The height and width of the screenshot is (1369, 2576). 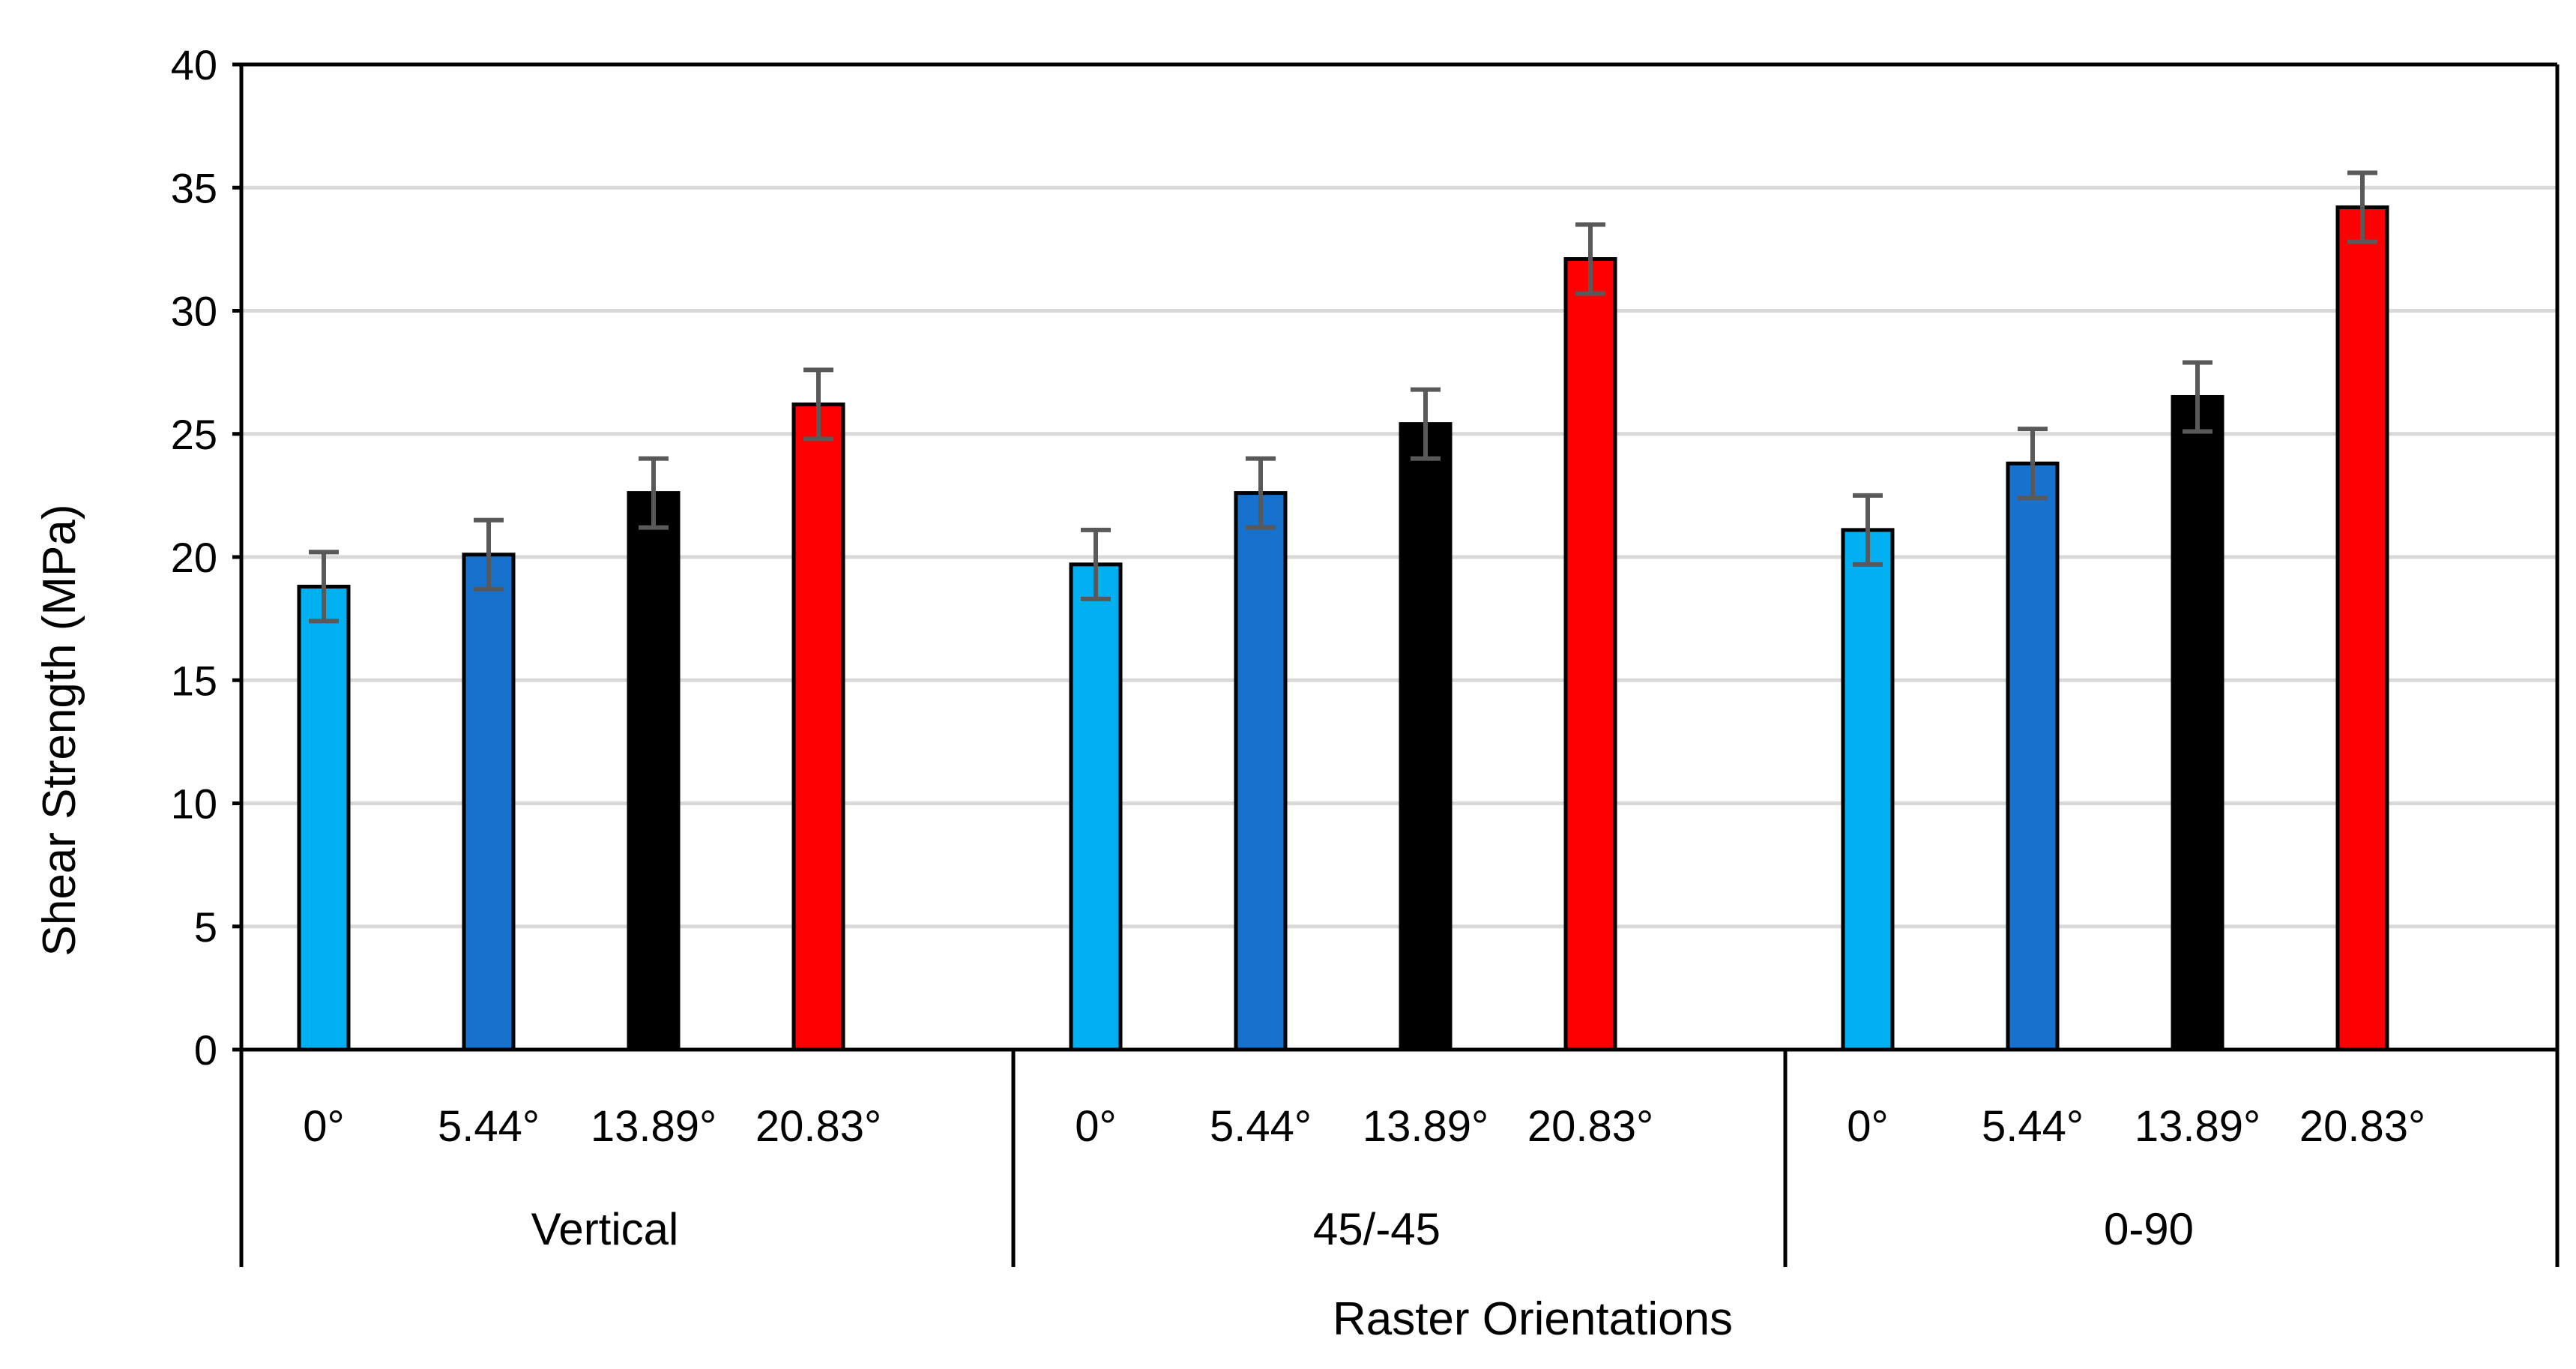 What do you see at coordinates (2149, 1229) in the screenshot?
I see `group-label: 0-90` at bounding box center [2149, 1229].